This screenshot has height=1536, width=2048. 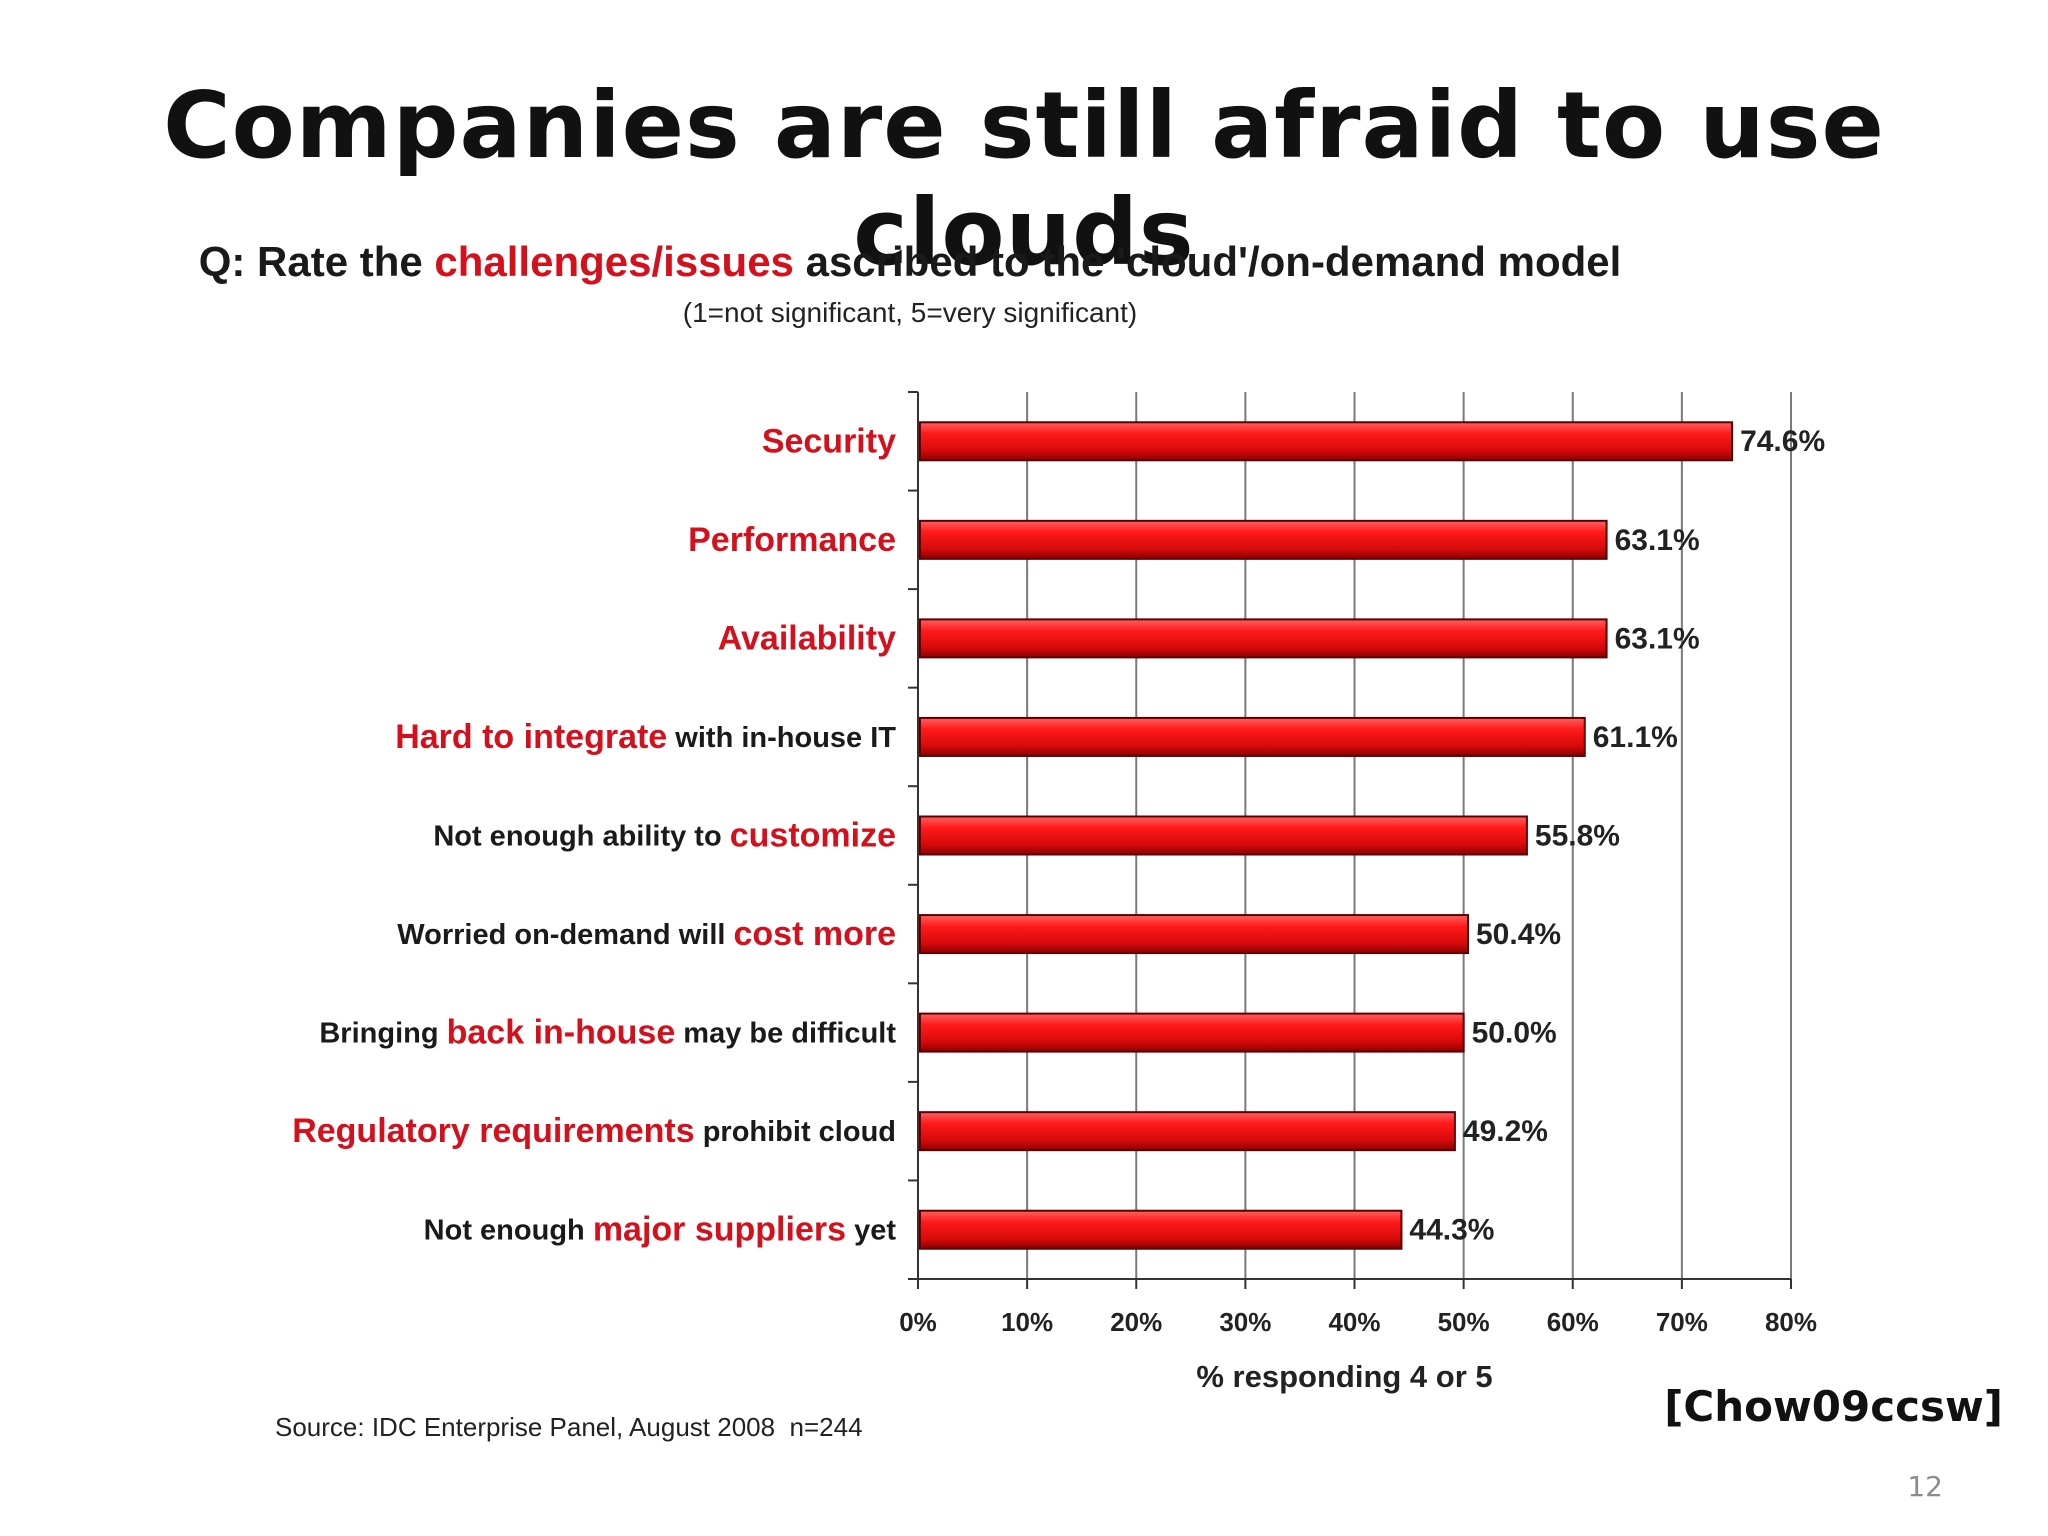 What do you see at coordinates (1027, 1322) in the screenshot?
I see `x-tick-label: 10%` at bounding box center [1027, 1322].